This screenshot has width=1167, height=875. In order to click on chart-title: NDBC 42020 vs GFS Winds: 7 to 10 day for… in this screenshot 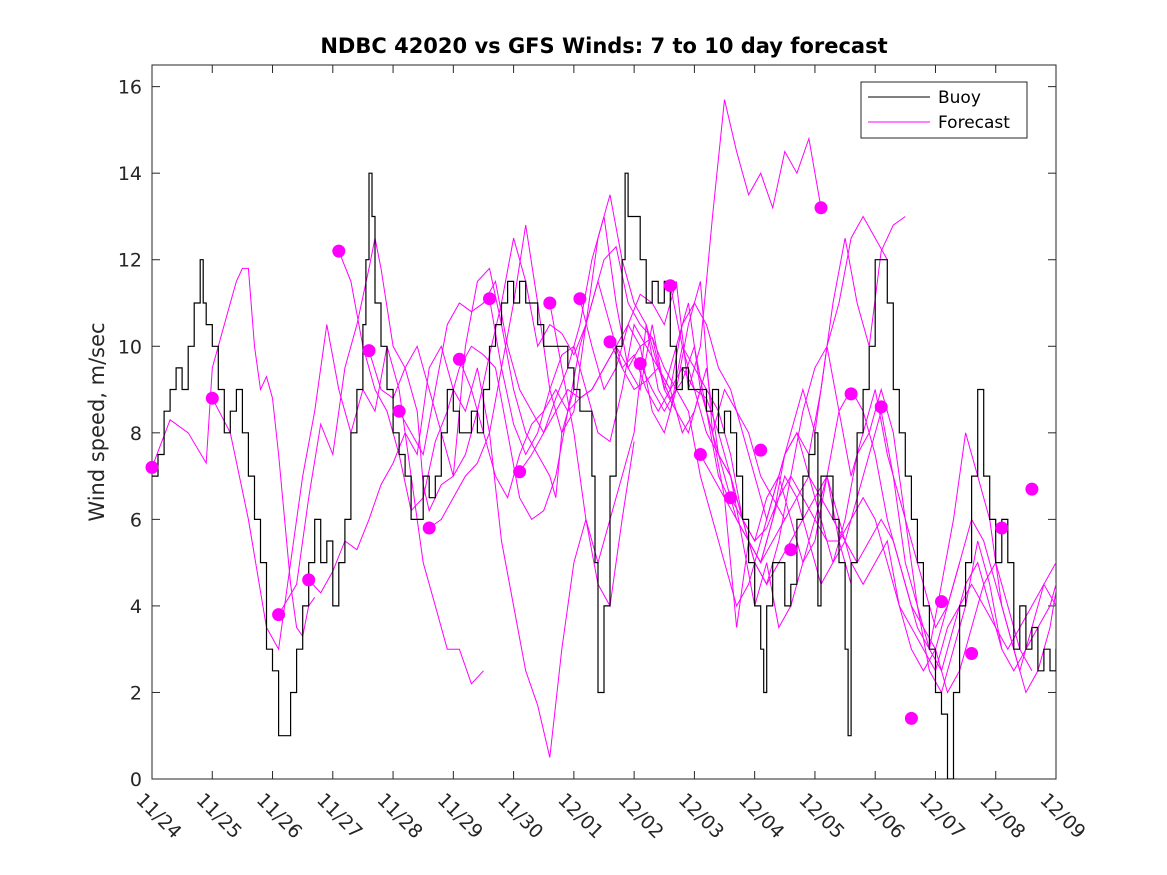, I will do `click(603, 46)`.